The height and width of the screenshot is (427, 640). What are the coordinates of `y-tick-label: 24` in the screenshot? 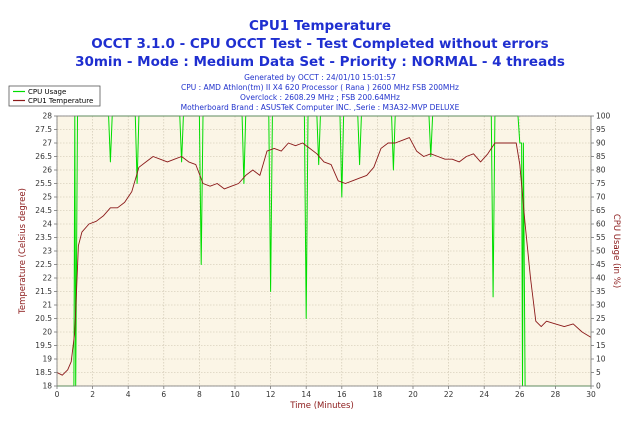 It's located at (47, 224).